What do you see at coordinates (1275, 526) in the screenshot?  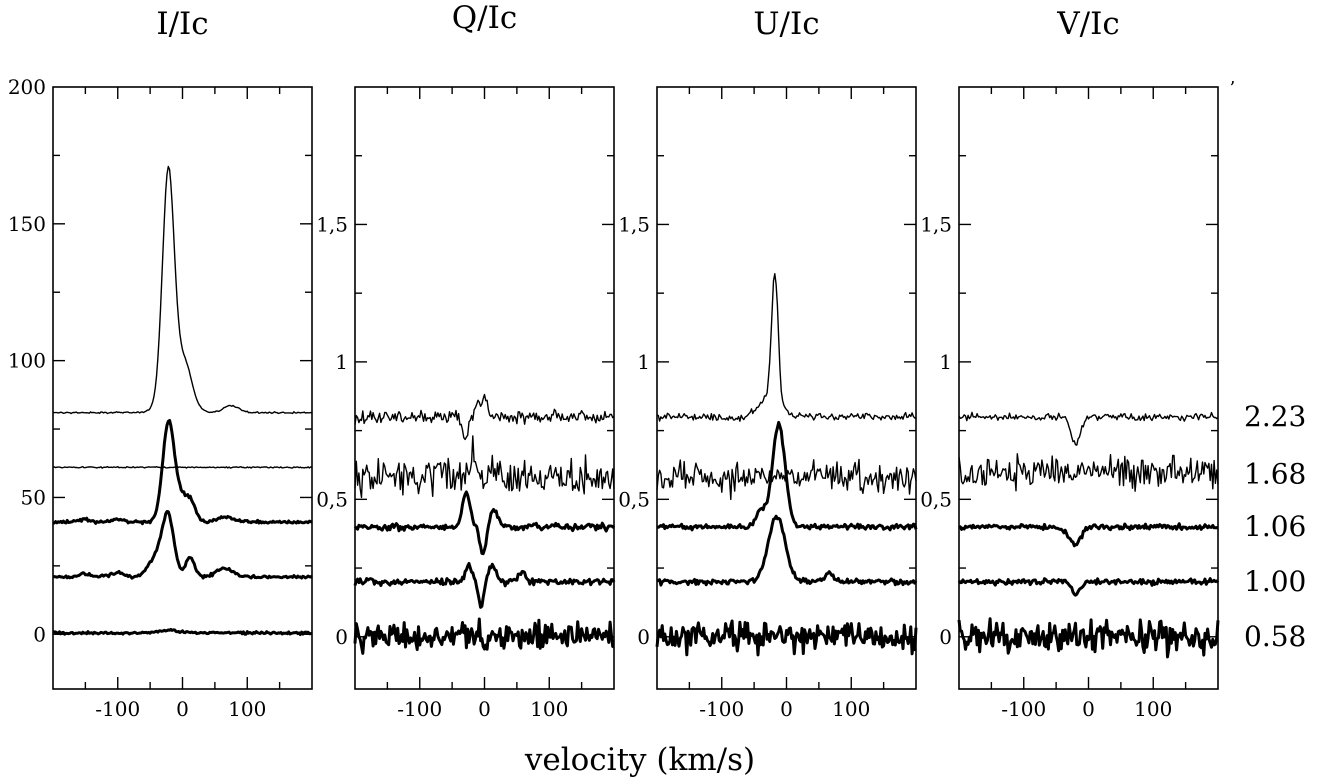 I see `phase-label: 1.06` at bounding box center [1275, 526].